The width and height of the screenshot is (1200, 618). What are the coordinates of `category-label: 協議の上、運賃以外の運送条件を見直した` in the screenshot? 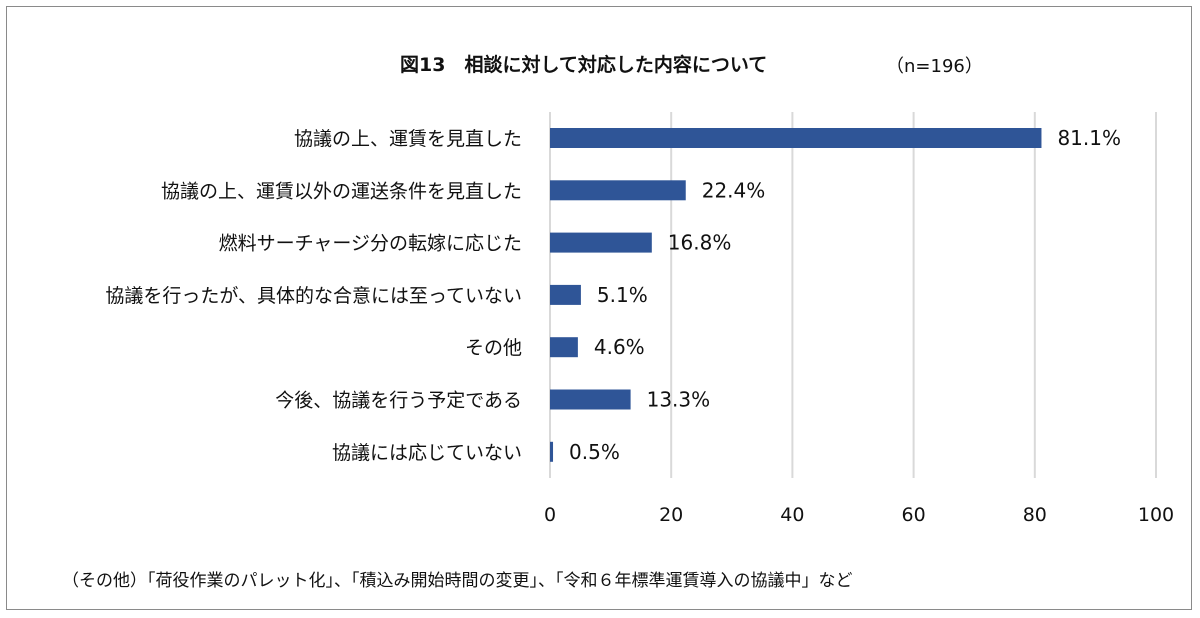 It's located at (341, 191).